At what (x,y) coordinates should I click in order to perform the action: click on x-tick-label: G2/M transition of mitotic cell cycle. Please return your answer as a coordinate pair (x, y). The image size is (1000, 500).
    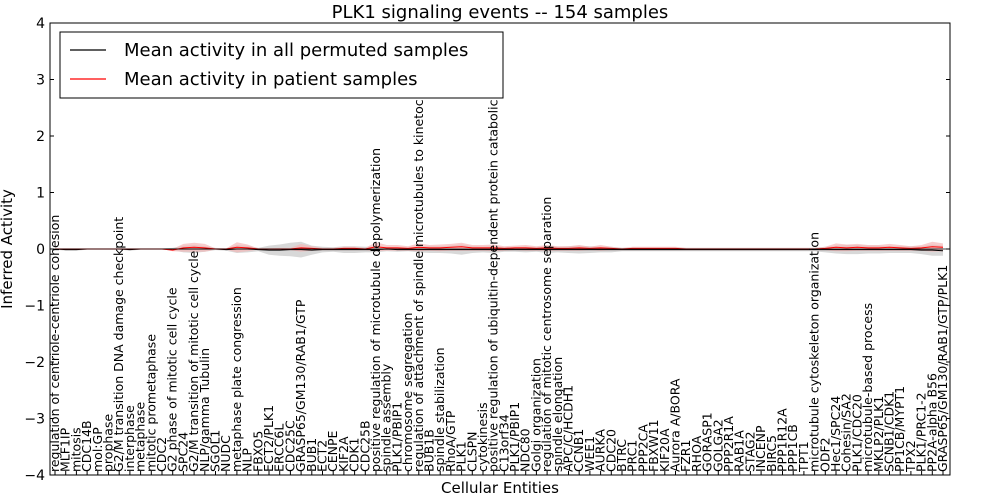
    Looking at the image, I should click on (193, 361).